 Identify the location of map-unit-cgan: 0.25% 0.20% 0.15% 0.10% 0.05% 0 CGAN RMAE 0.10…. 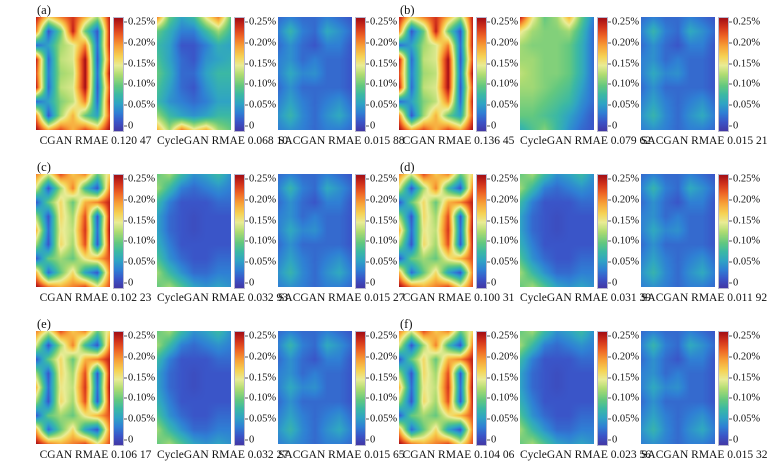
(458, 396).